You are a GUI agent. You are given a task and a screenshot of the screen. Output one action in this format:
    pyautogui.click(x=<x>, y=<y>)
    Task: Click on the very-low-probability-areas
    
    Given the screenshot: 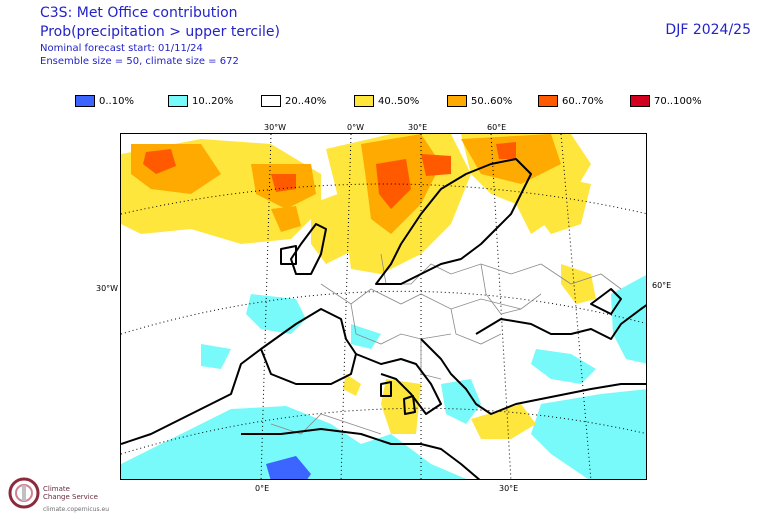 What is the action you would take?
    pyautogui.click(x=288, y=467)
    